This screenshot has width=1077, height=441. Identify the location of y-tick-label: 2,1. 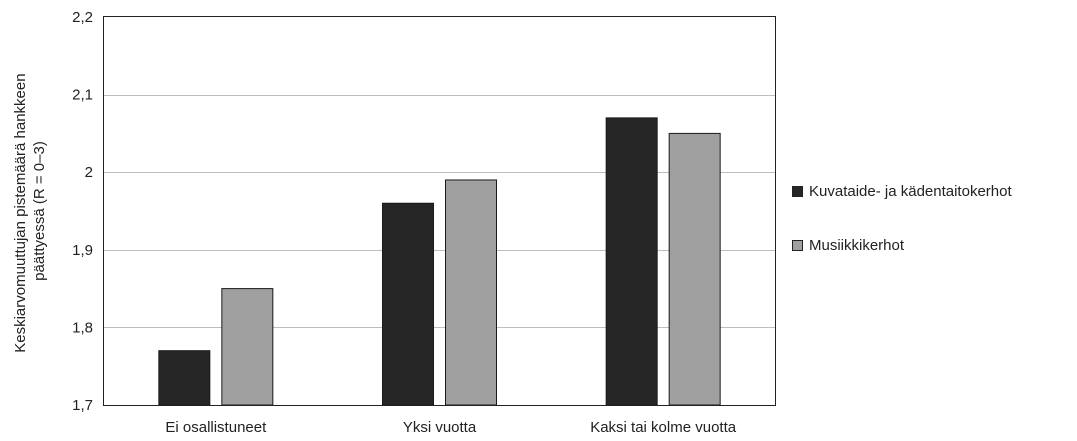
(82, 95).